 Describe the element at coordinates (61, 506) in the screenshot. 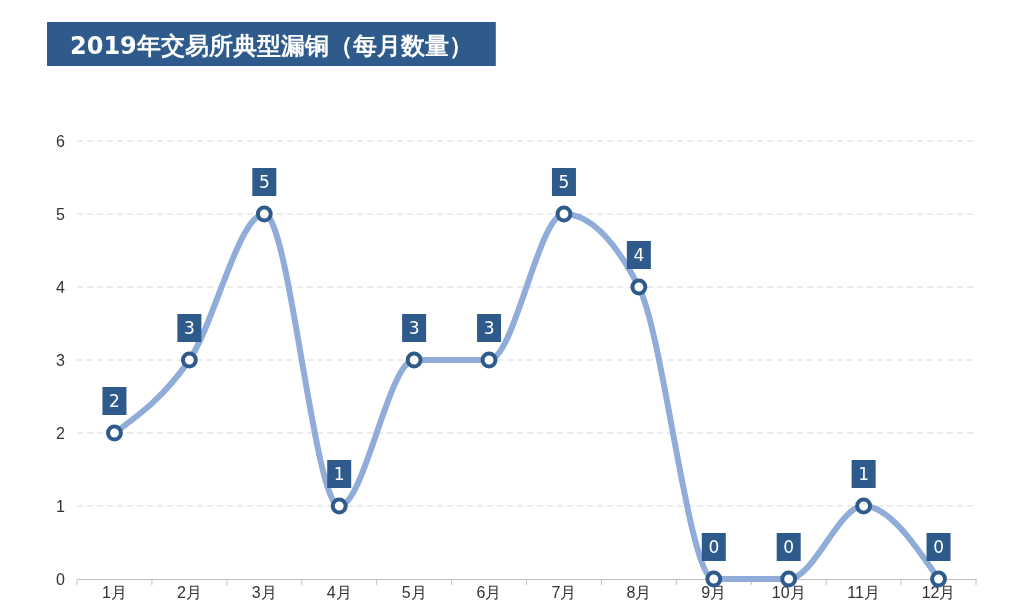

I see `y-tick-label: 1` at that location.